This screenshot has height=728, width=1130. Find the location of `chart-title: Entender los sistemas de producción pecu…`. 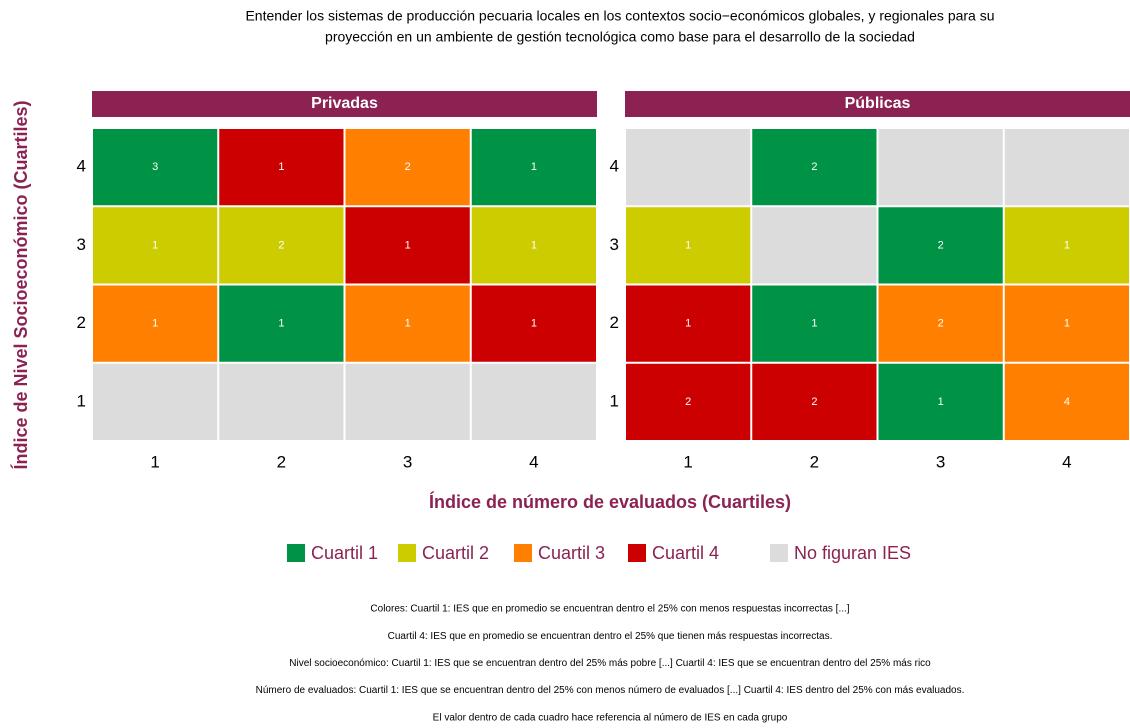

chart-title: Entender los sistemas de producción pecu… is located at coordinates (619, 16).